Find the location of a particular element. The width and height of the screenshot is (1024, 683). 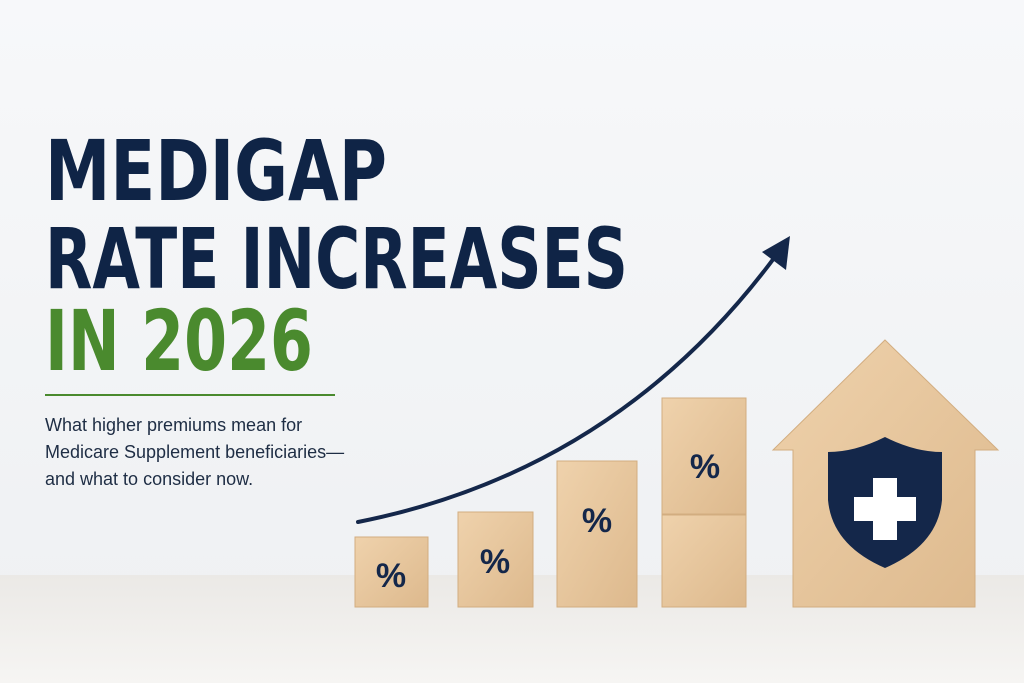

arrow-head is located at coordinates (776, 253).